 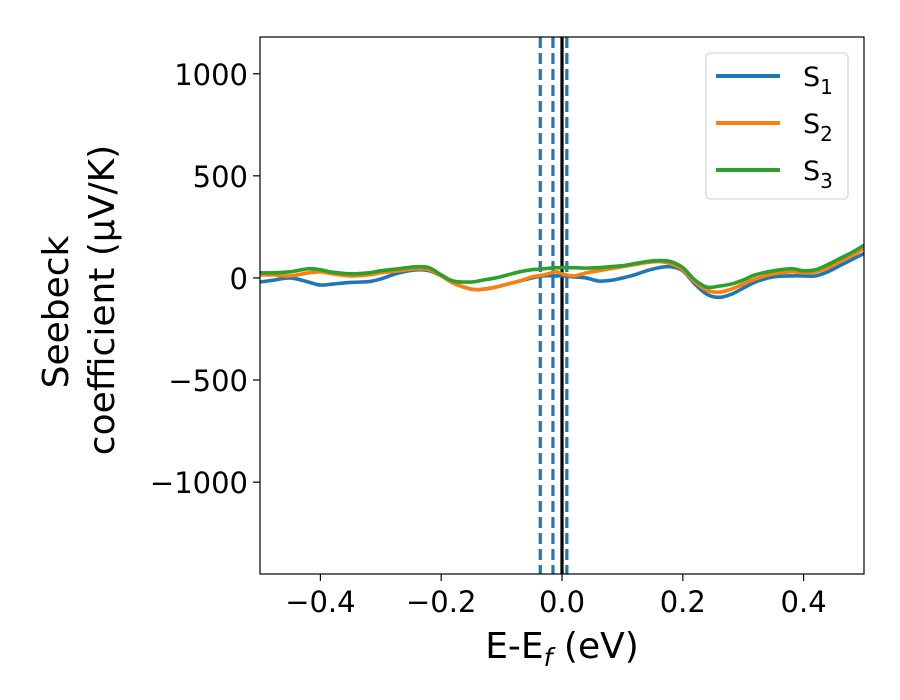 I want to click on legend-label-s1: S1, so click(x=818, y=80).